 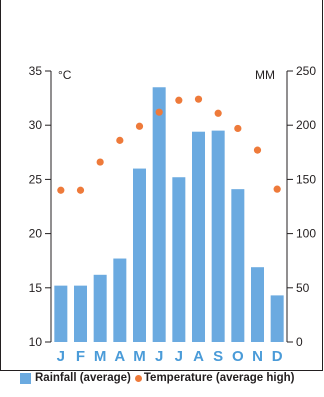 I want to click on month-label-11: N, so click(x=257, y=356).